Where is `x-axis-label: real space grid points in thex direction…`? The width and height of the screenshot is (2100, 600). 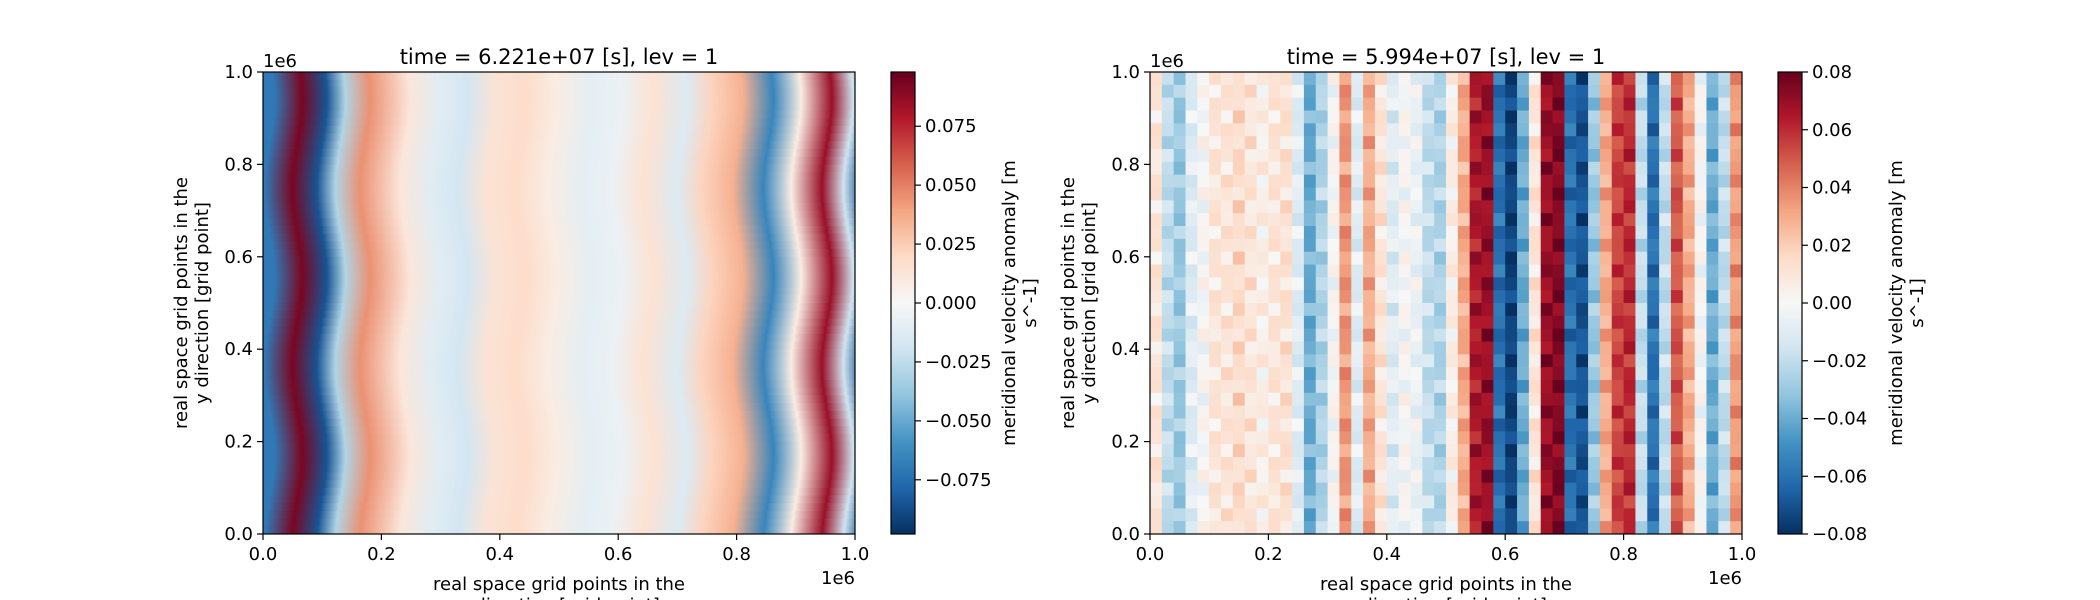 x-axis-label: real space grid points in thex direction… is located at coordinates (559, 587).